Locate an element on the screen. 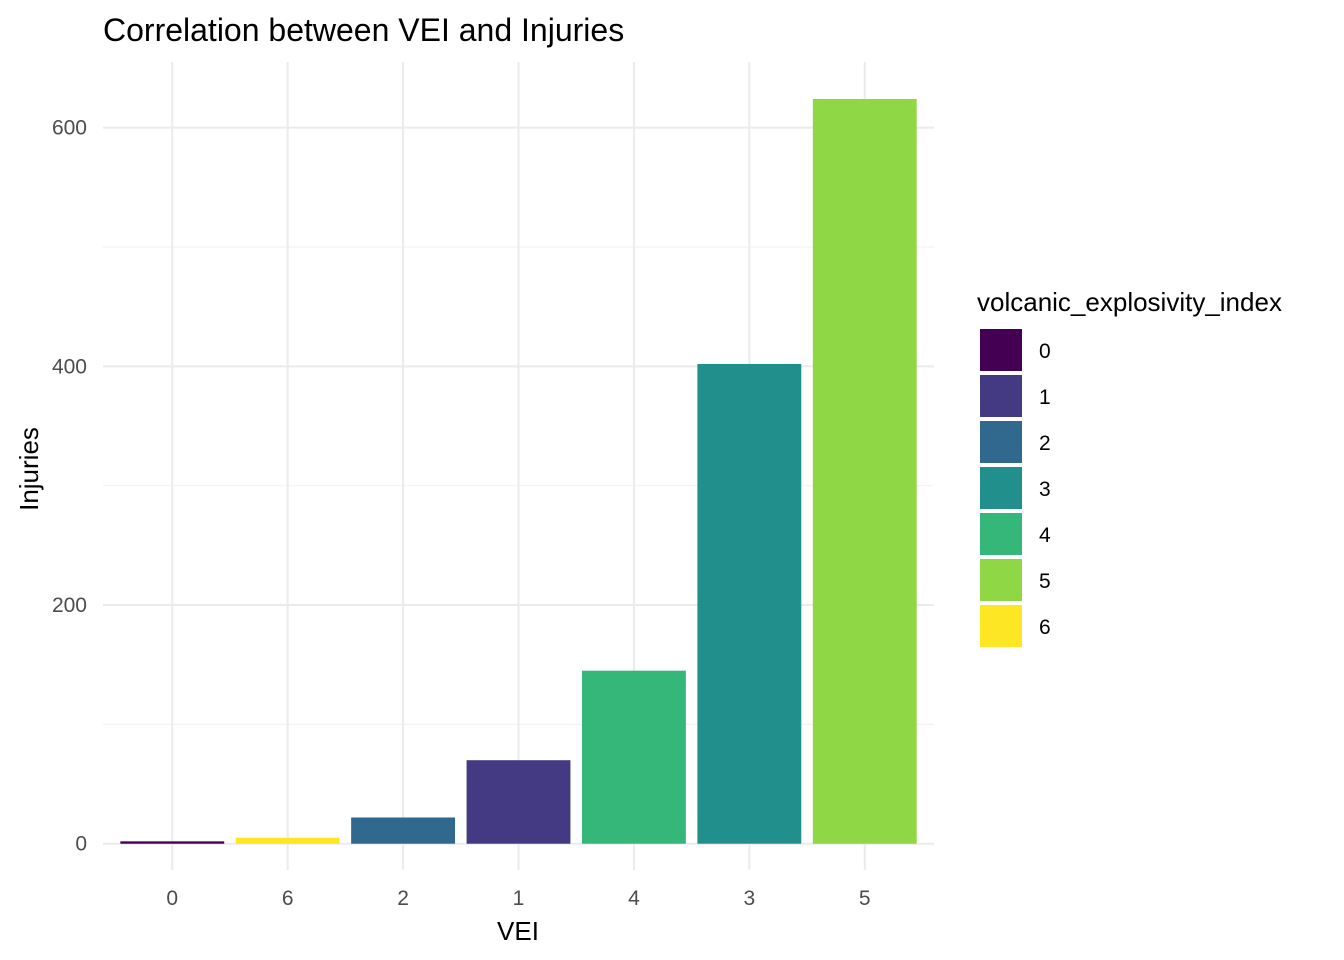  legend-entries: 0 1 2 3 4 5 6 is located at coordinates (1015, 488).